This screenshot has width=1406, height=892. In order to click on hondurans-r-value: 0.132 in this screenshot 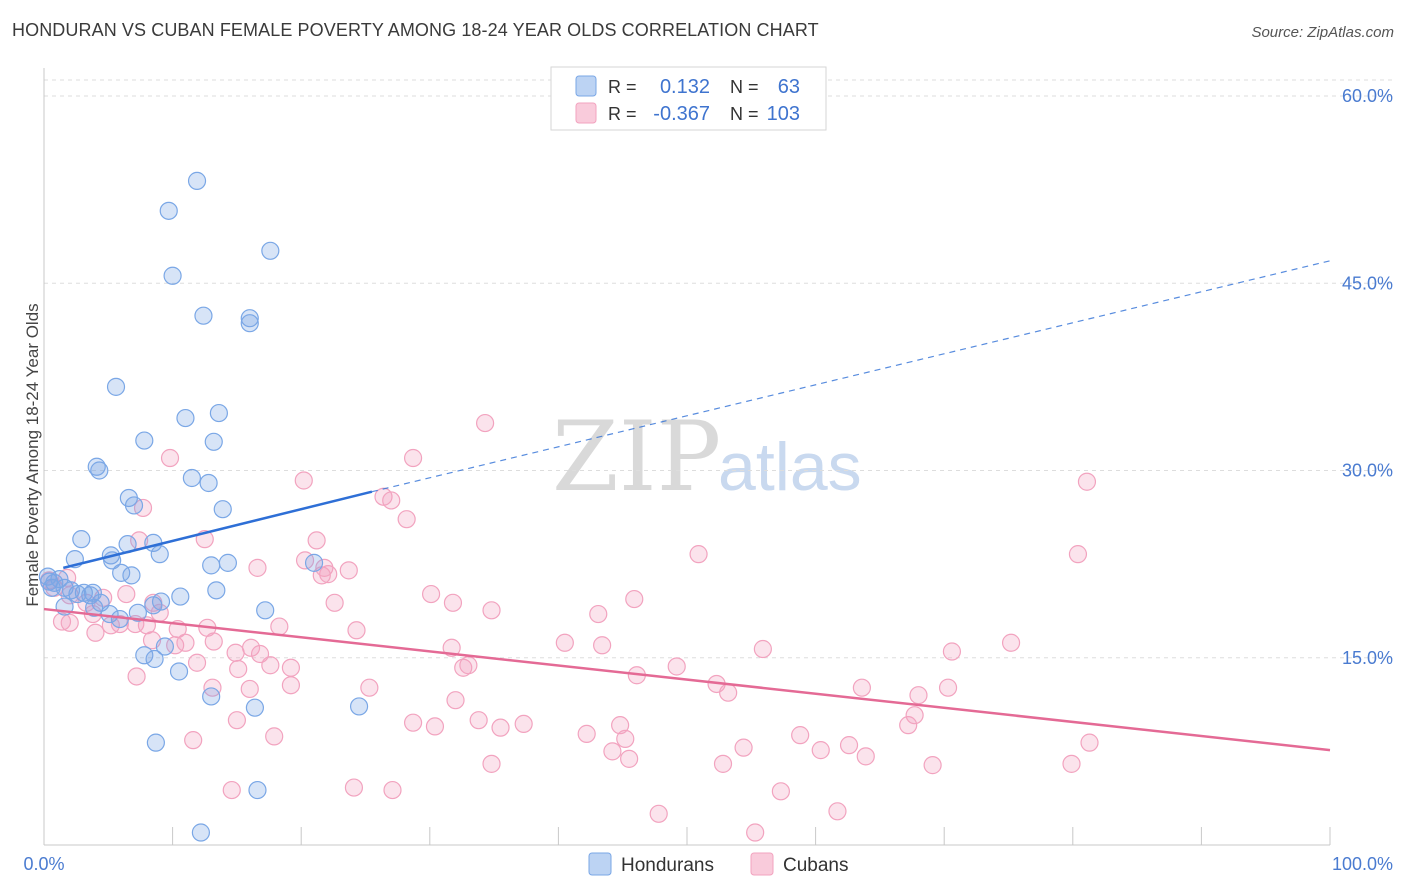, I will do `click(685, 87)`.